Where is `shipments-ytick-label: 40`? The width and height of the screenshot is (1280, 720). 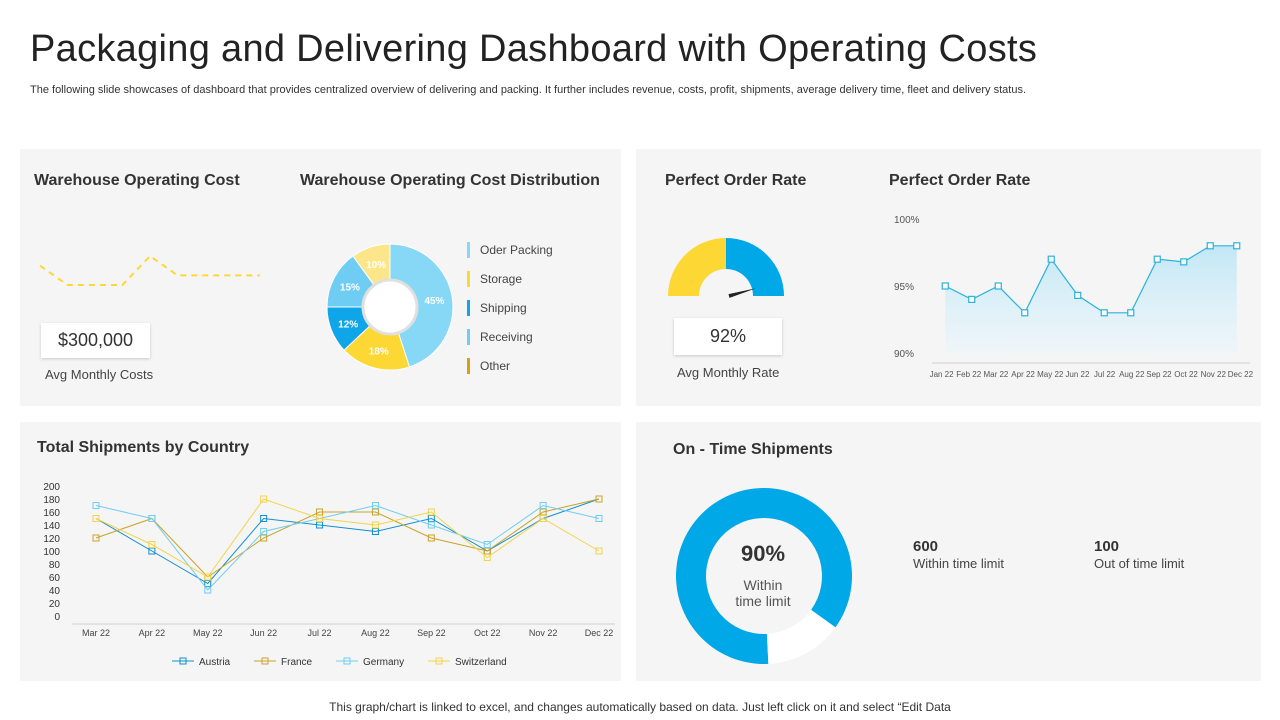 shipments-ytick-label: 40 is located at coordinates (55, 591).